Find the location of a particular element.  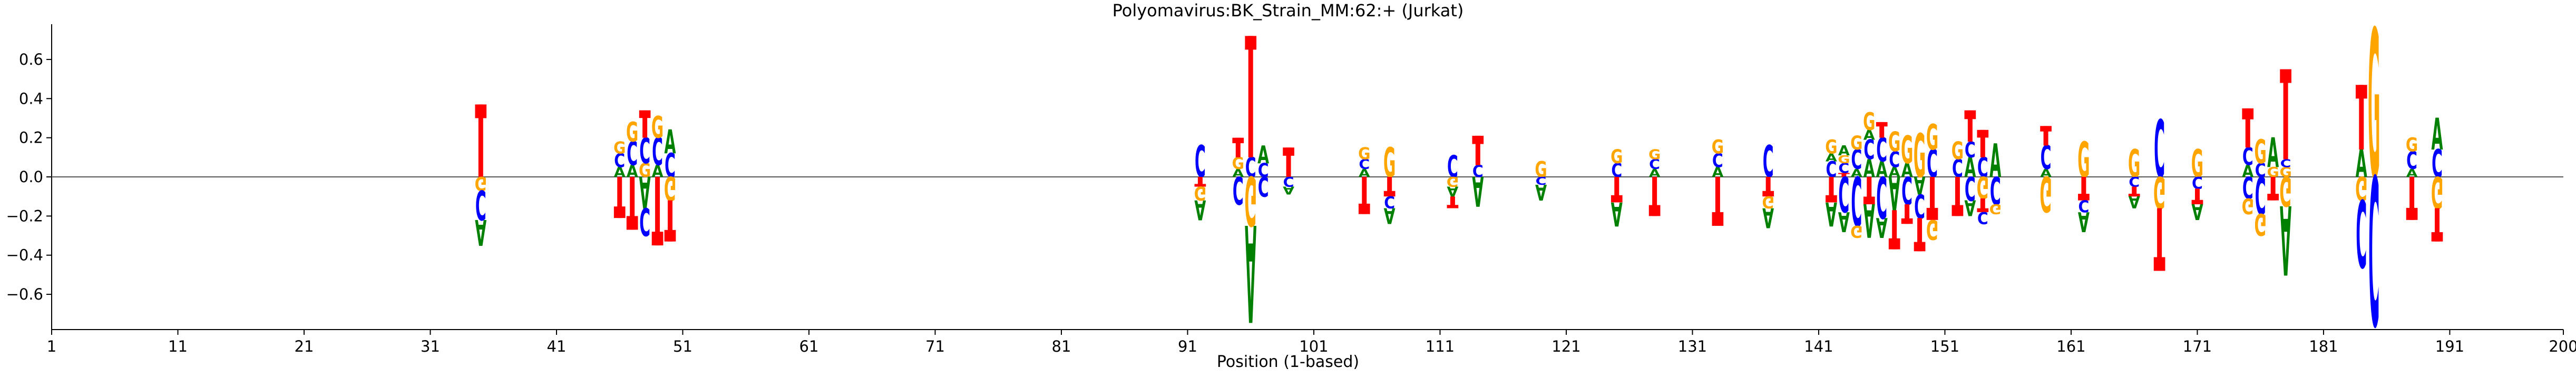

x-tick-label: 151 is located at coordinates (1944, 346).